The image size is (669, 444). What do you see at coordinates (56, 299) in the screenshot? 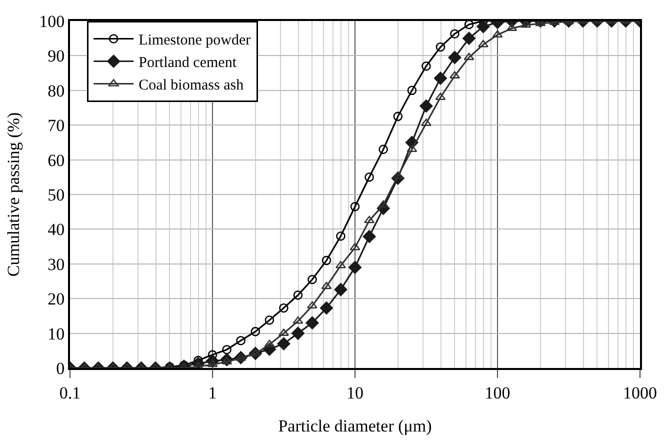
I see `y-tick-label: 20` at bounding box center [56, 299].